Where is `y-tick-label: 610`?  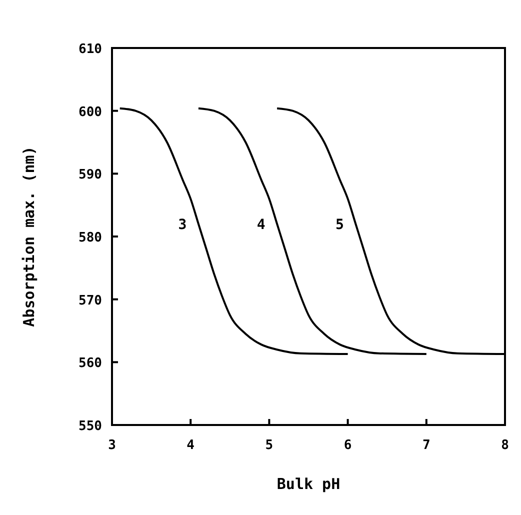
y-tick-label: 610 is located at coordinates (90, 49).